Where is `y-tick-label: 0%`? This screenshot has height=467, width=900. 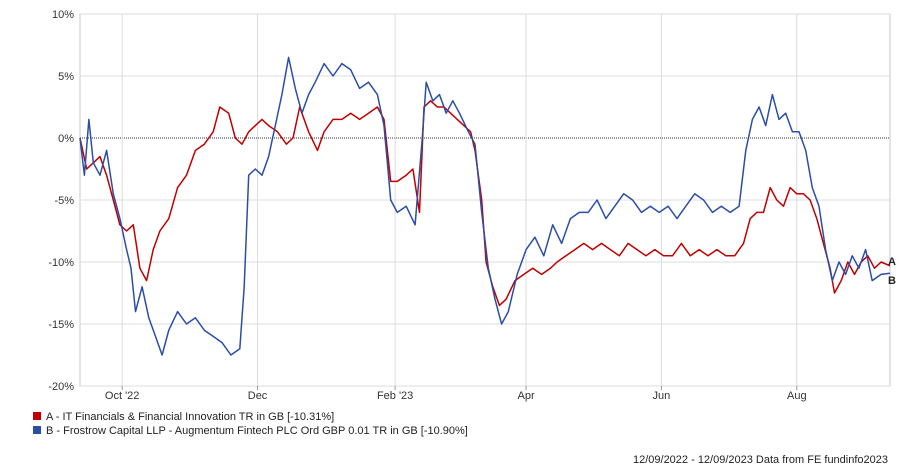
y-tick-label: 0% is located at coordinates (66, 139).